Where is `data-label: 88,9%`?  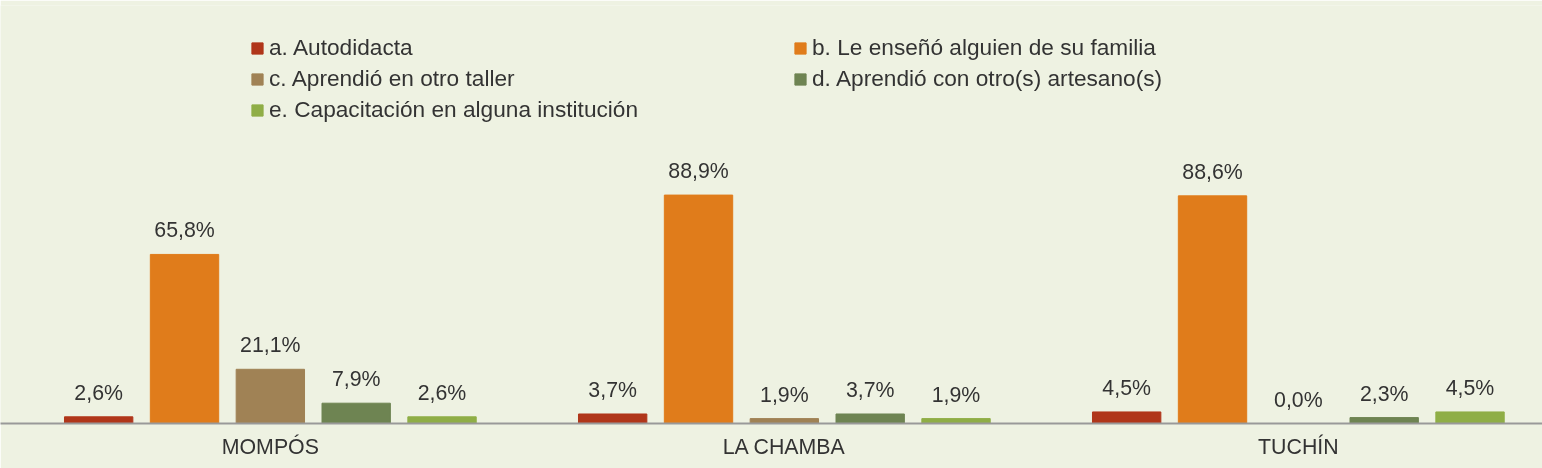
data-label: 88,9% is located at coordinates (698, 171).